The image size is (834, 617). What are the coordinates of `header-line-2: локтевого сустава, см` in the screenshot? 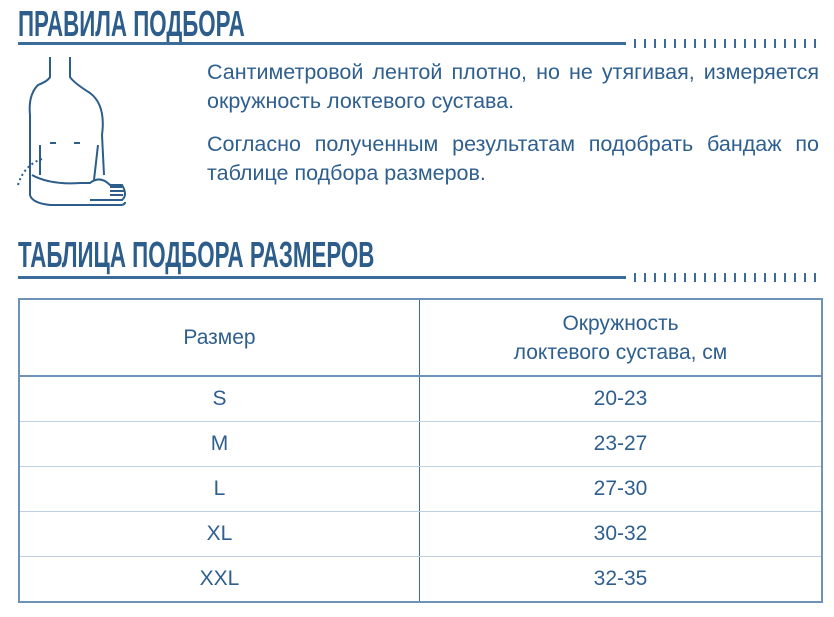 It's located at (620, 352).